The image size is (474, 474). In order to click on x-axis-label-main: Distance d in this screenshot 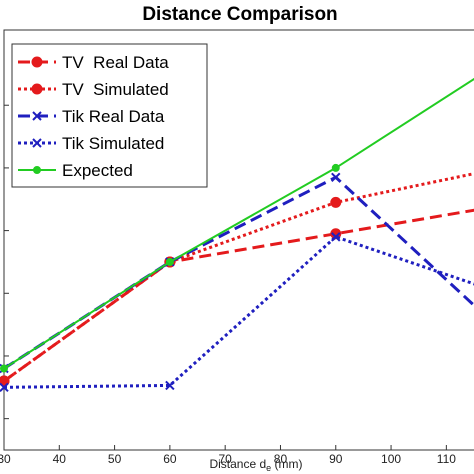, I will do `click(237, 464)`.